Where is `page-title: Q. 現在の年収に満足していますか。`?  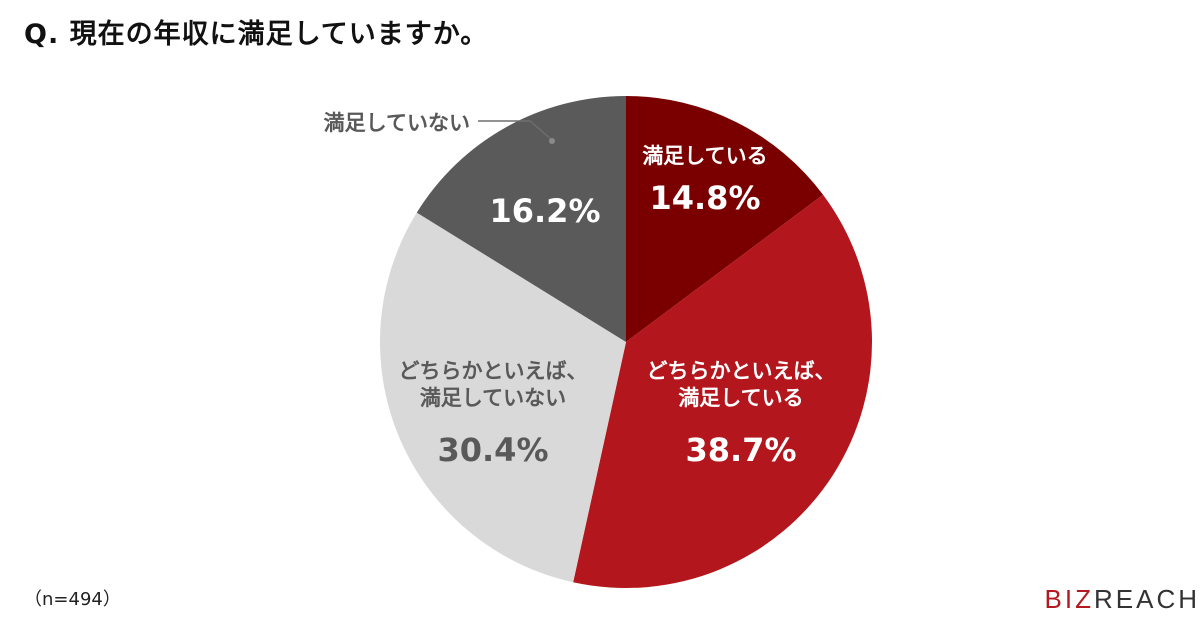 page-title: Q. 現在の年収に満足していますか。 is located at coordinates (256, 34).